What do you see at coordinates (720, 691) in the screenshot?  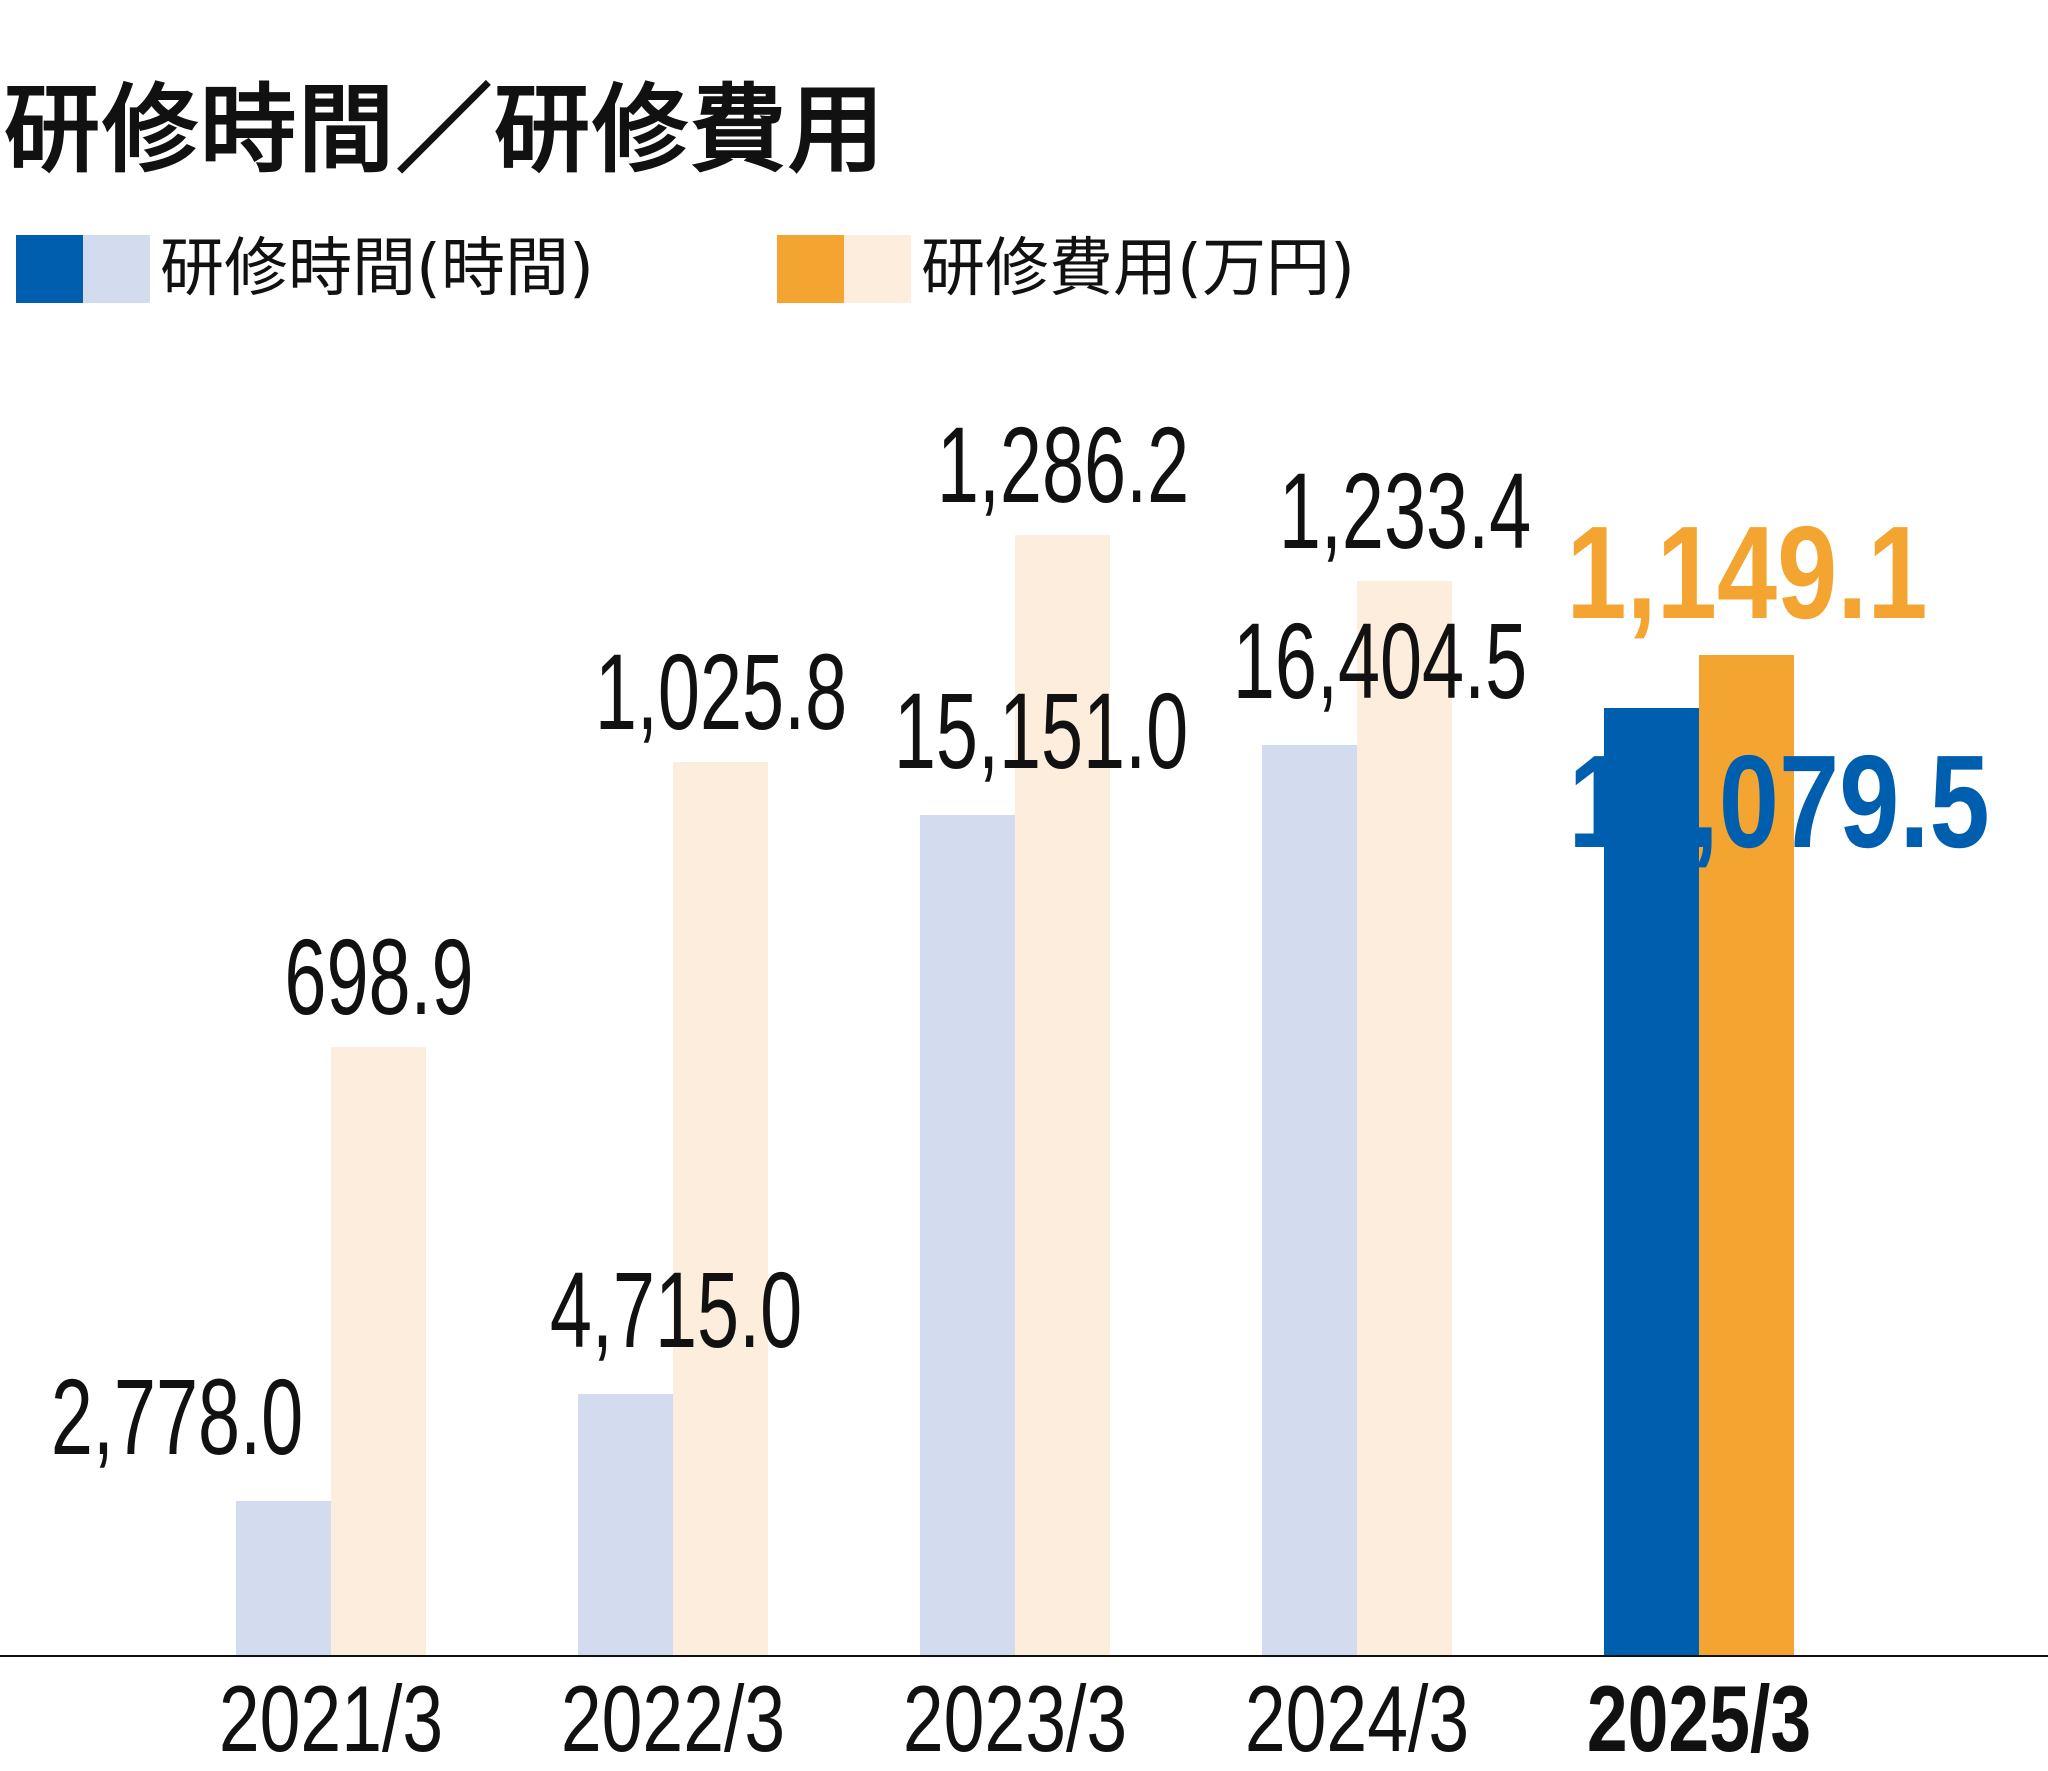 I see `data-label-cost: 1,025.8` at bounding box center [720, 691].